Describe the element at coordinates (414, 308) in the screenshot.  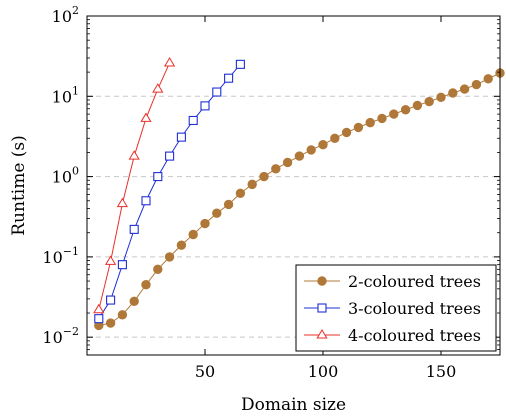
I see `legend-label: 3-coloured trees` at that location.